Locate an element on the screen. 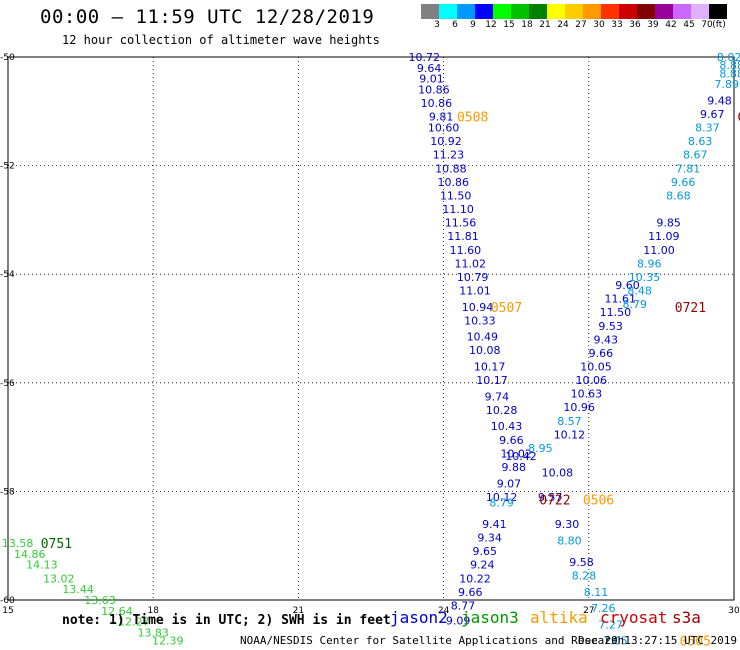  wave-height-label: 8.80 is located at coordinates (569, 540).